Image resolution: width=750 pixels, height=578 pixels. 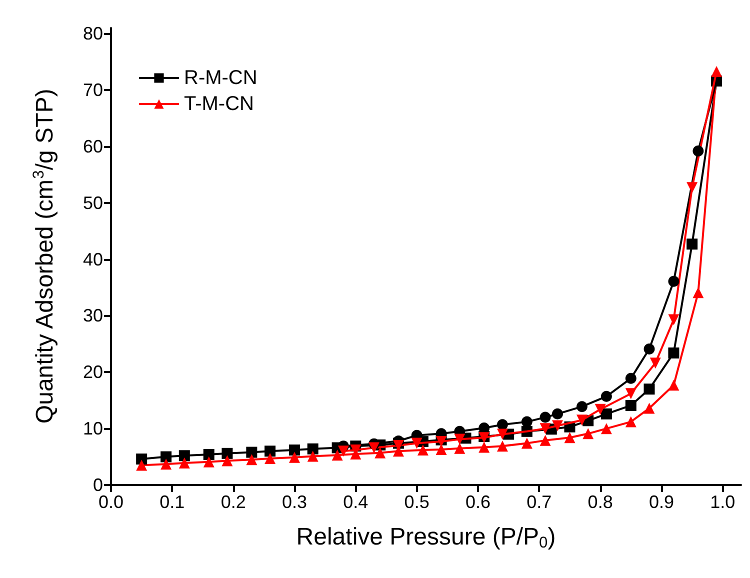 What do you see at coordinates (92, 428) in the screenshot?
I see `y-tick-label: 10` at bounding box center [92, 428].